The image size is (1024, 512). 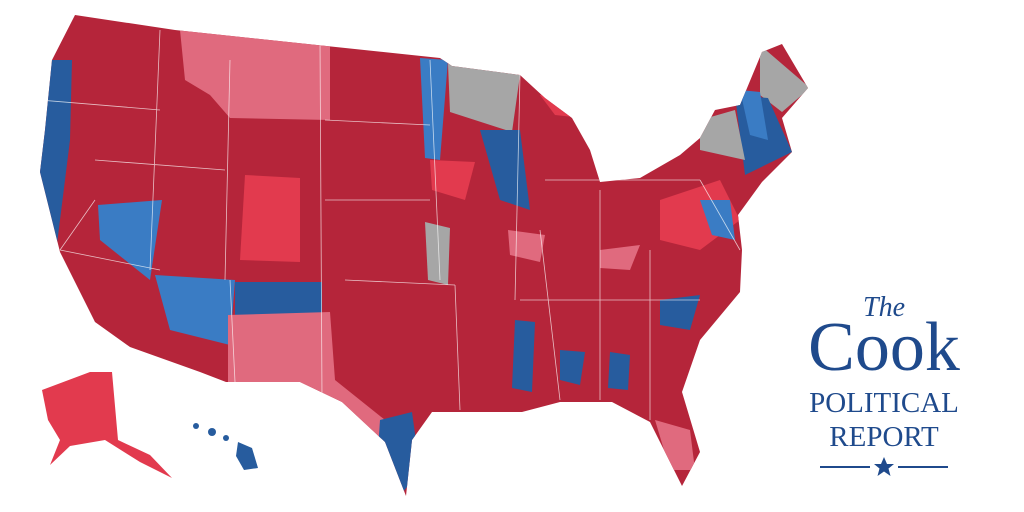 I want to click on logo-line1: POLITICAL, so click(x=884, y=403).